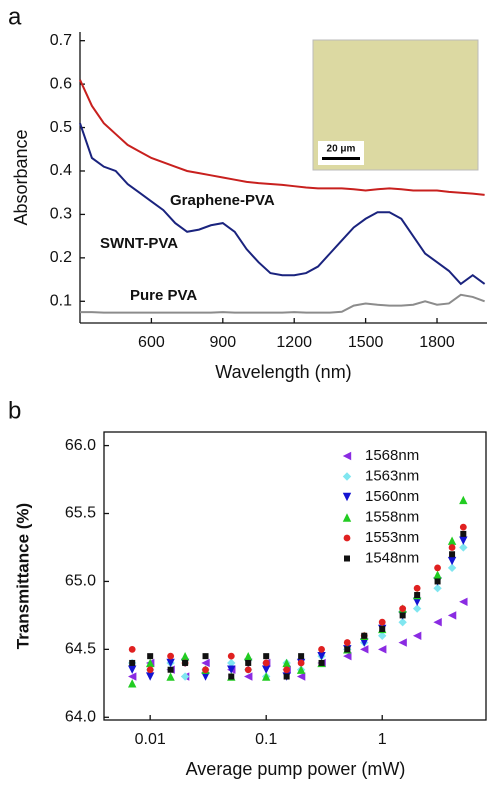  What do you see at coordinates (382, 739) in the screenshot?
I see `x-tick-label: 1` at bounding box center [382, 739].